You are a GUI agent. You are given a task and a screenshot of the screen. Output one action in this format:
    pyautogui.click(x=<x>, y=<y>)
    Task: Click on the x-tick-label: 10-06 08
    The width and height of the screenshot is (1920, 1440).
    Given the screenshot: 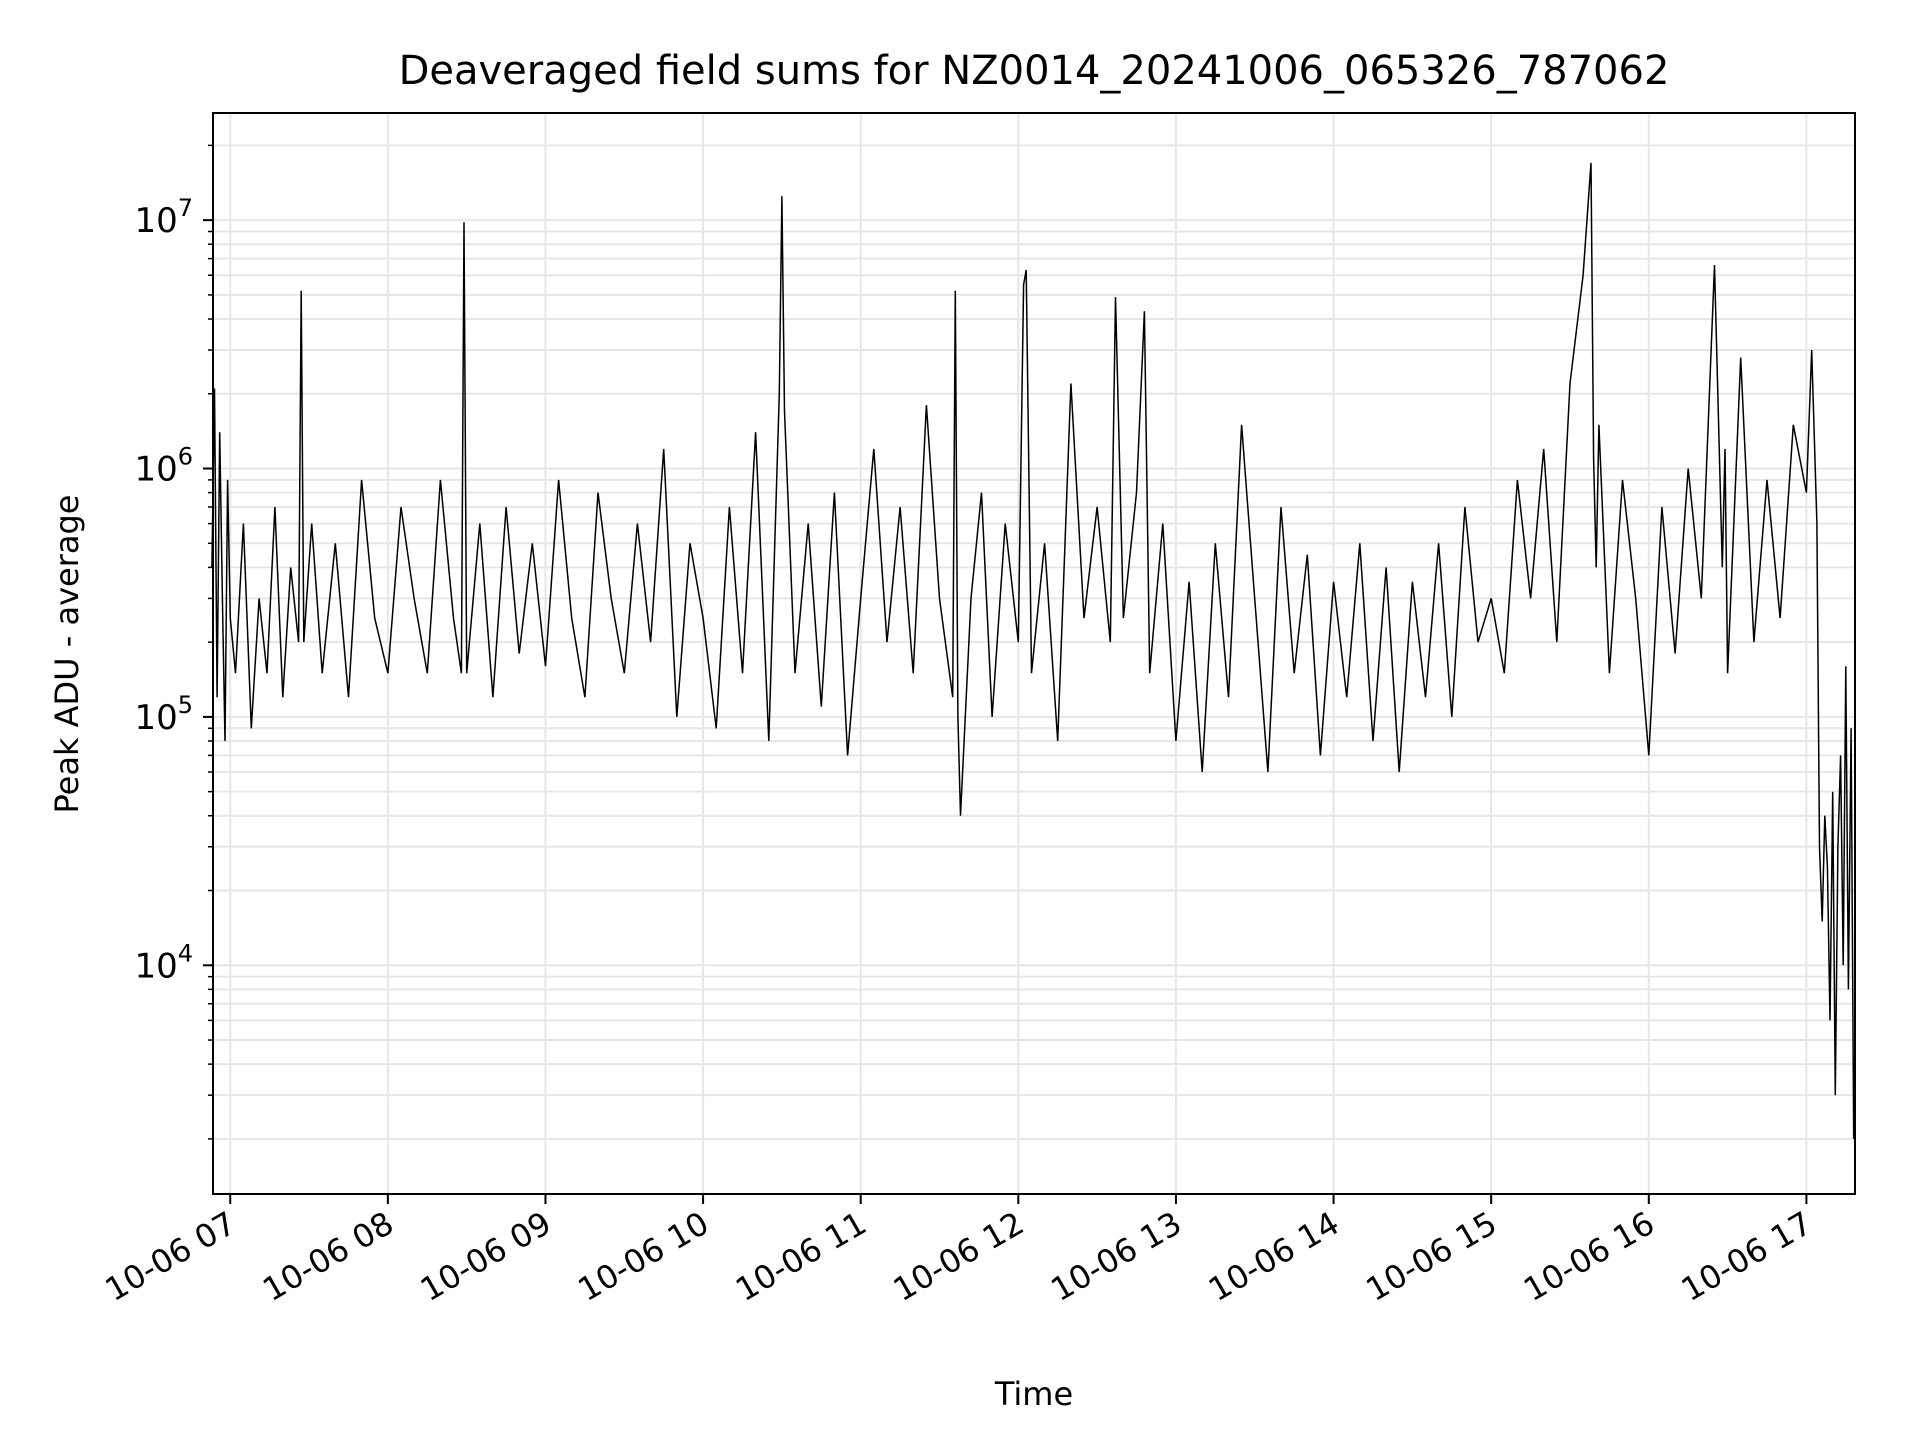 What is the action you would take?
    pyautogui.click(x=328, y=1256)
    